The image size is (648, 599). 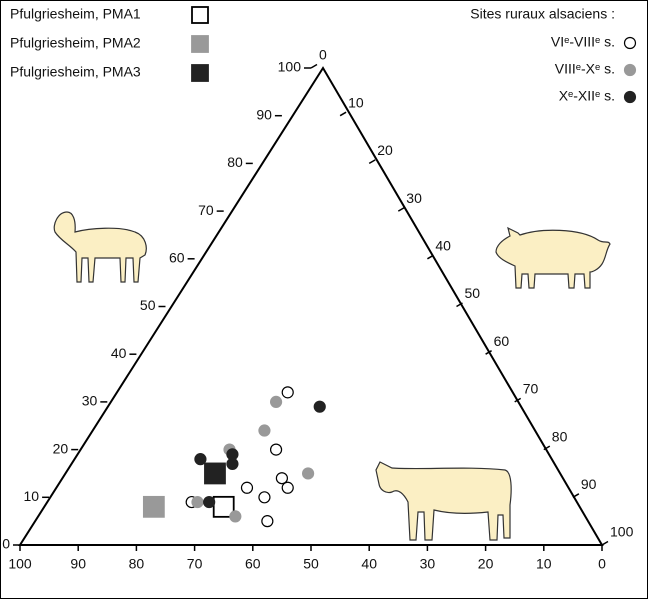 I want to click on left-tick-label: 100, so click(x=290, y=67).